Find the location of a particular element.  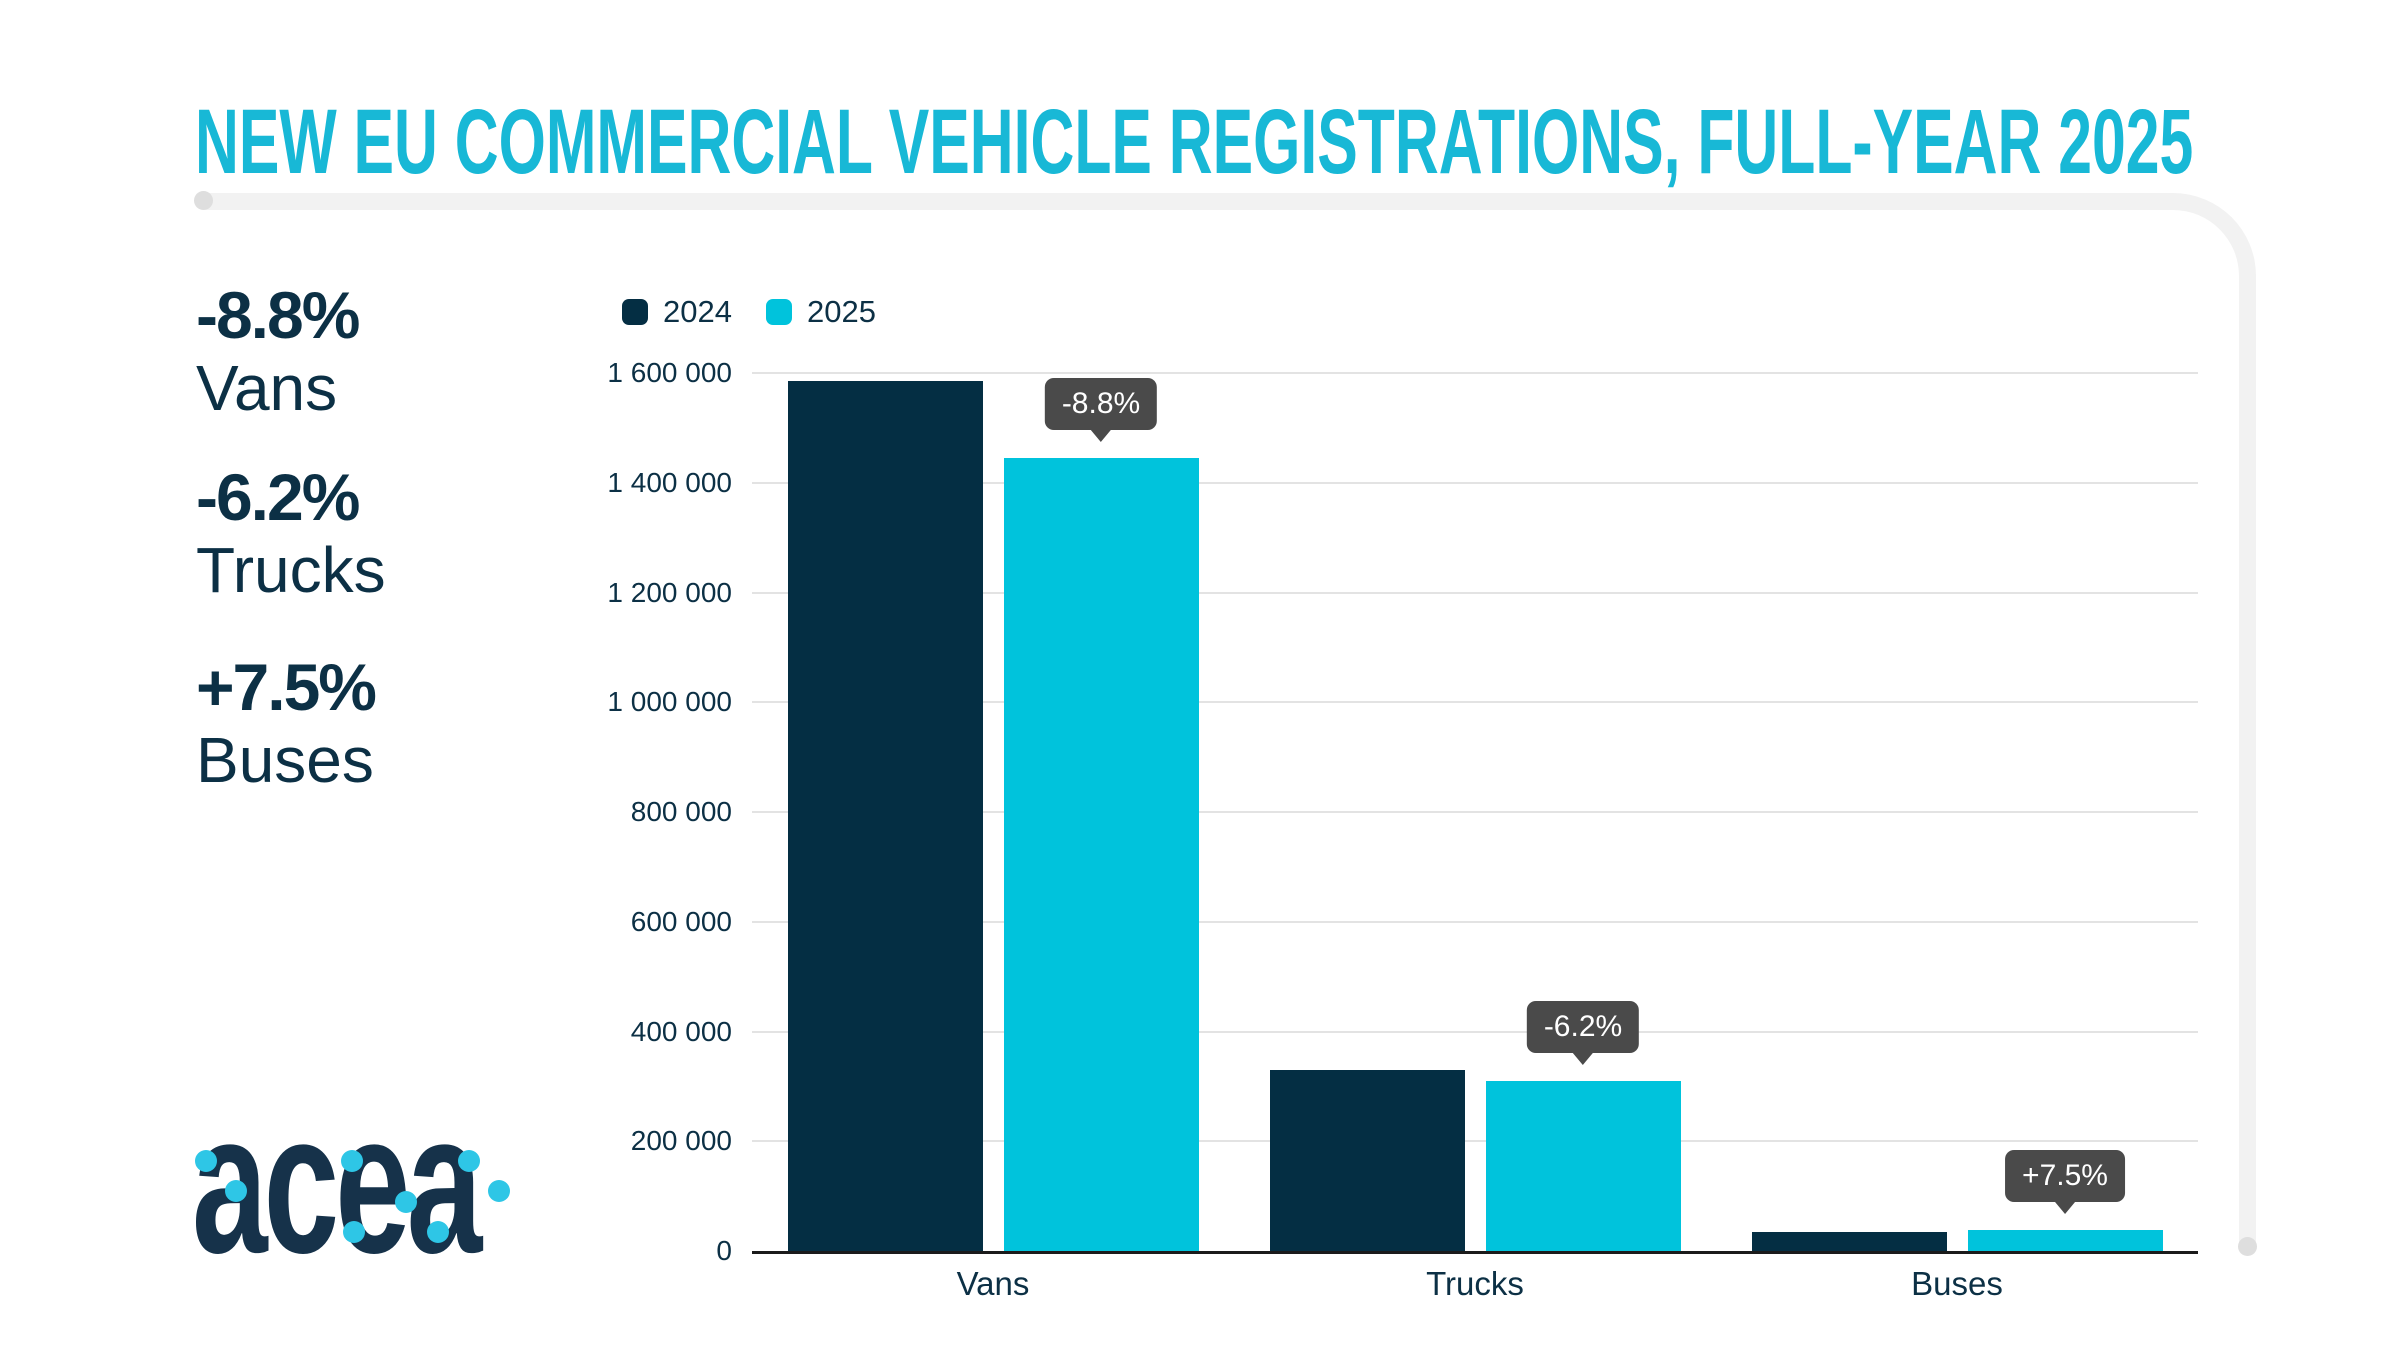

y-axis-label: 400 000 is located at coordinates (681, 1031).